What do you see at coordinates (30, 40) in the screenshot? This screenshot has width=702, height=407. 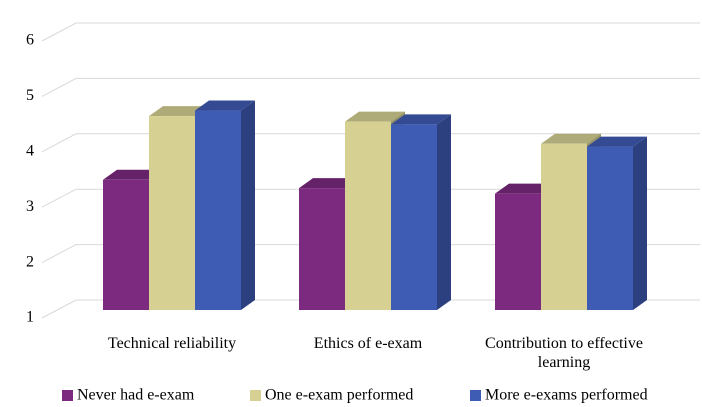 I see `y-tick-label: 6` at bounding box center [30, 40].